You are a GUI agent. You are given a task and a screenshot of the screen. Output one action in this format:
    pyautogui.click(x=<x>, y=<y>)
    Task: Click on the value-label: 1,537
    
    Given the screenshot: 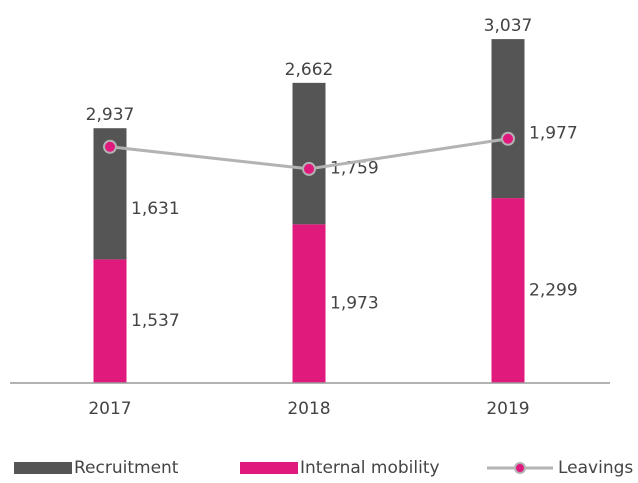 What is the action you would take?
    pyautogui.click(x=155, y=321)
    